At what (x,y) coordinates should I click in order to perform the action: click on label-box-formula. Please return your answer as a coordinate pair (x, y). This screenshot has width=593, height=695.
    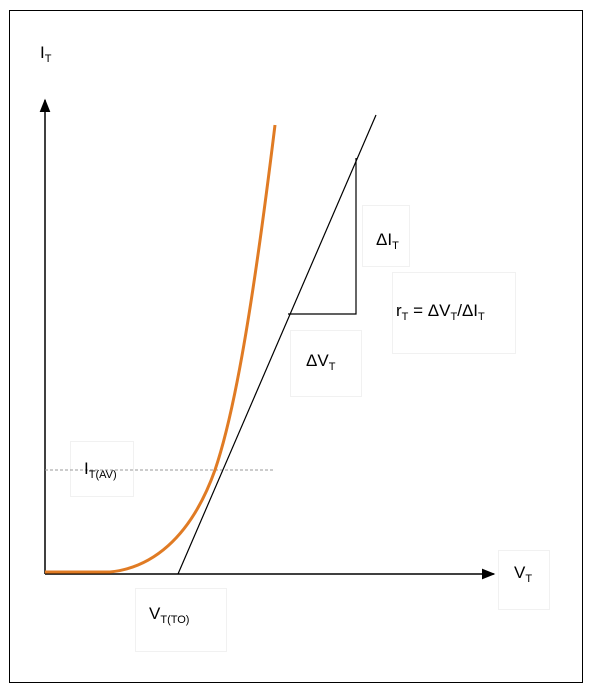
    Looking at the image, I should click on (454, 313).